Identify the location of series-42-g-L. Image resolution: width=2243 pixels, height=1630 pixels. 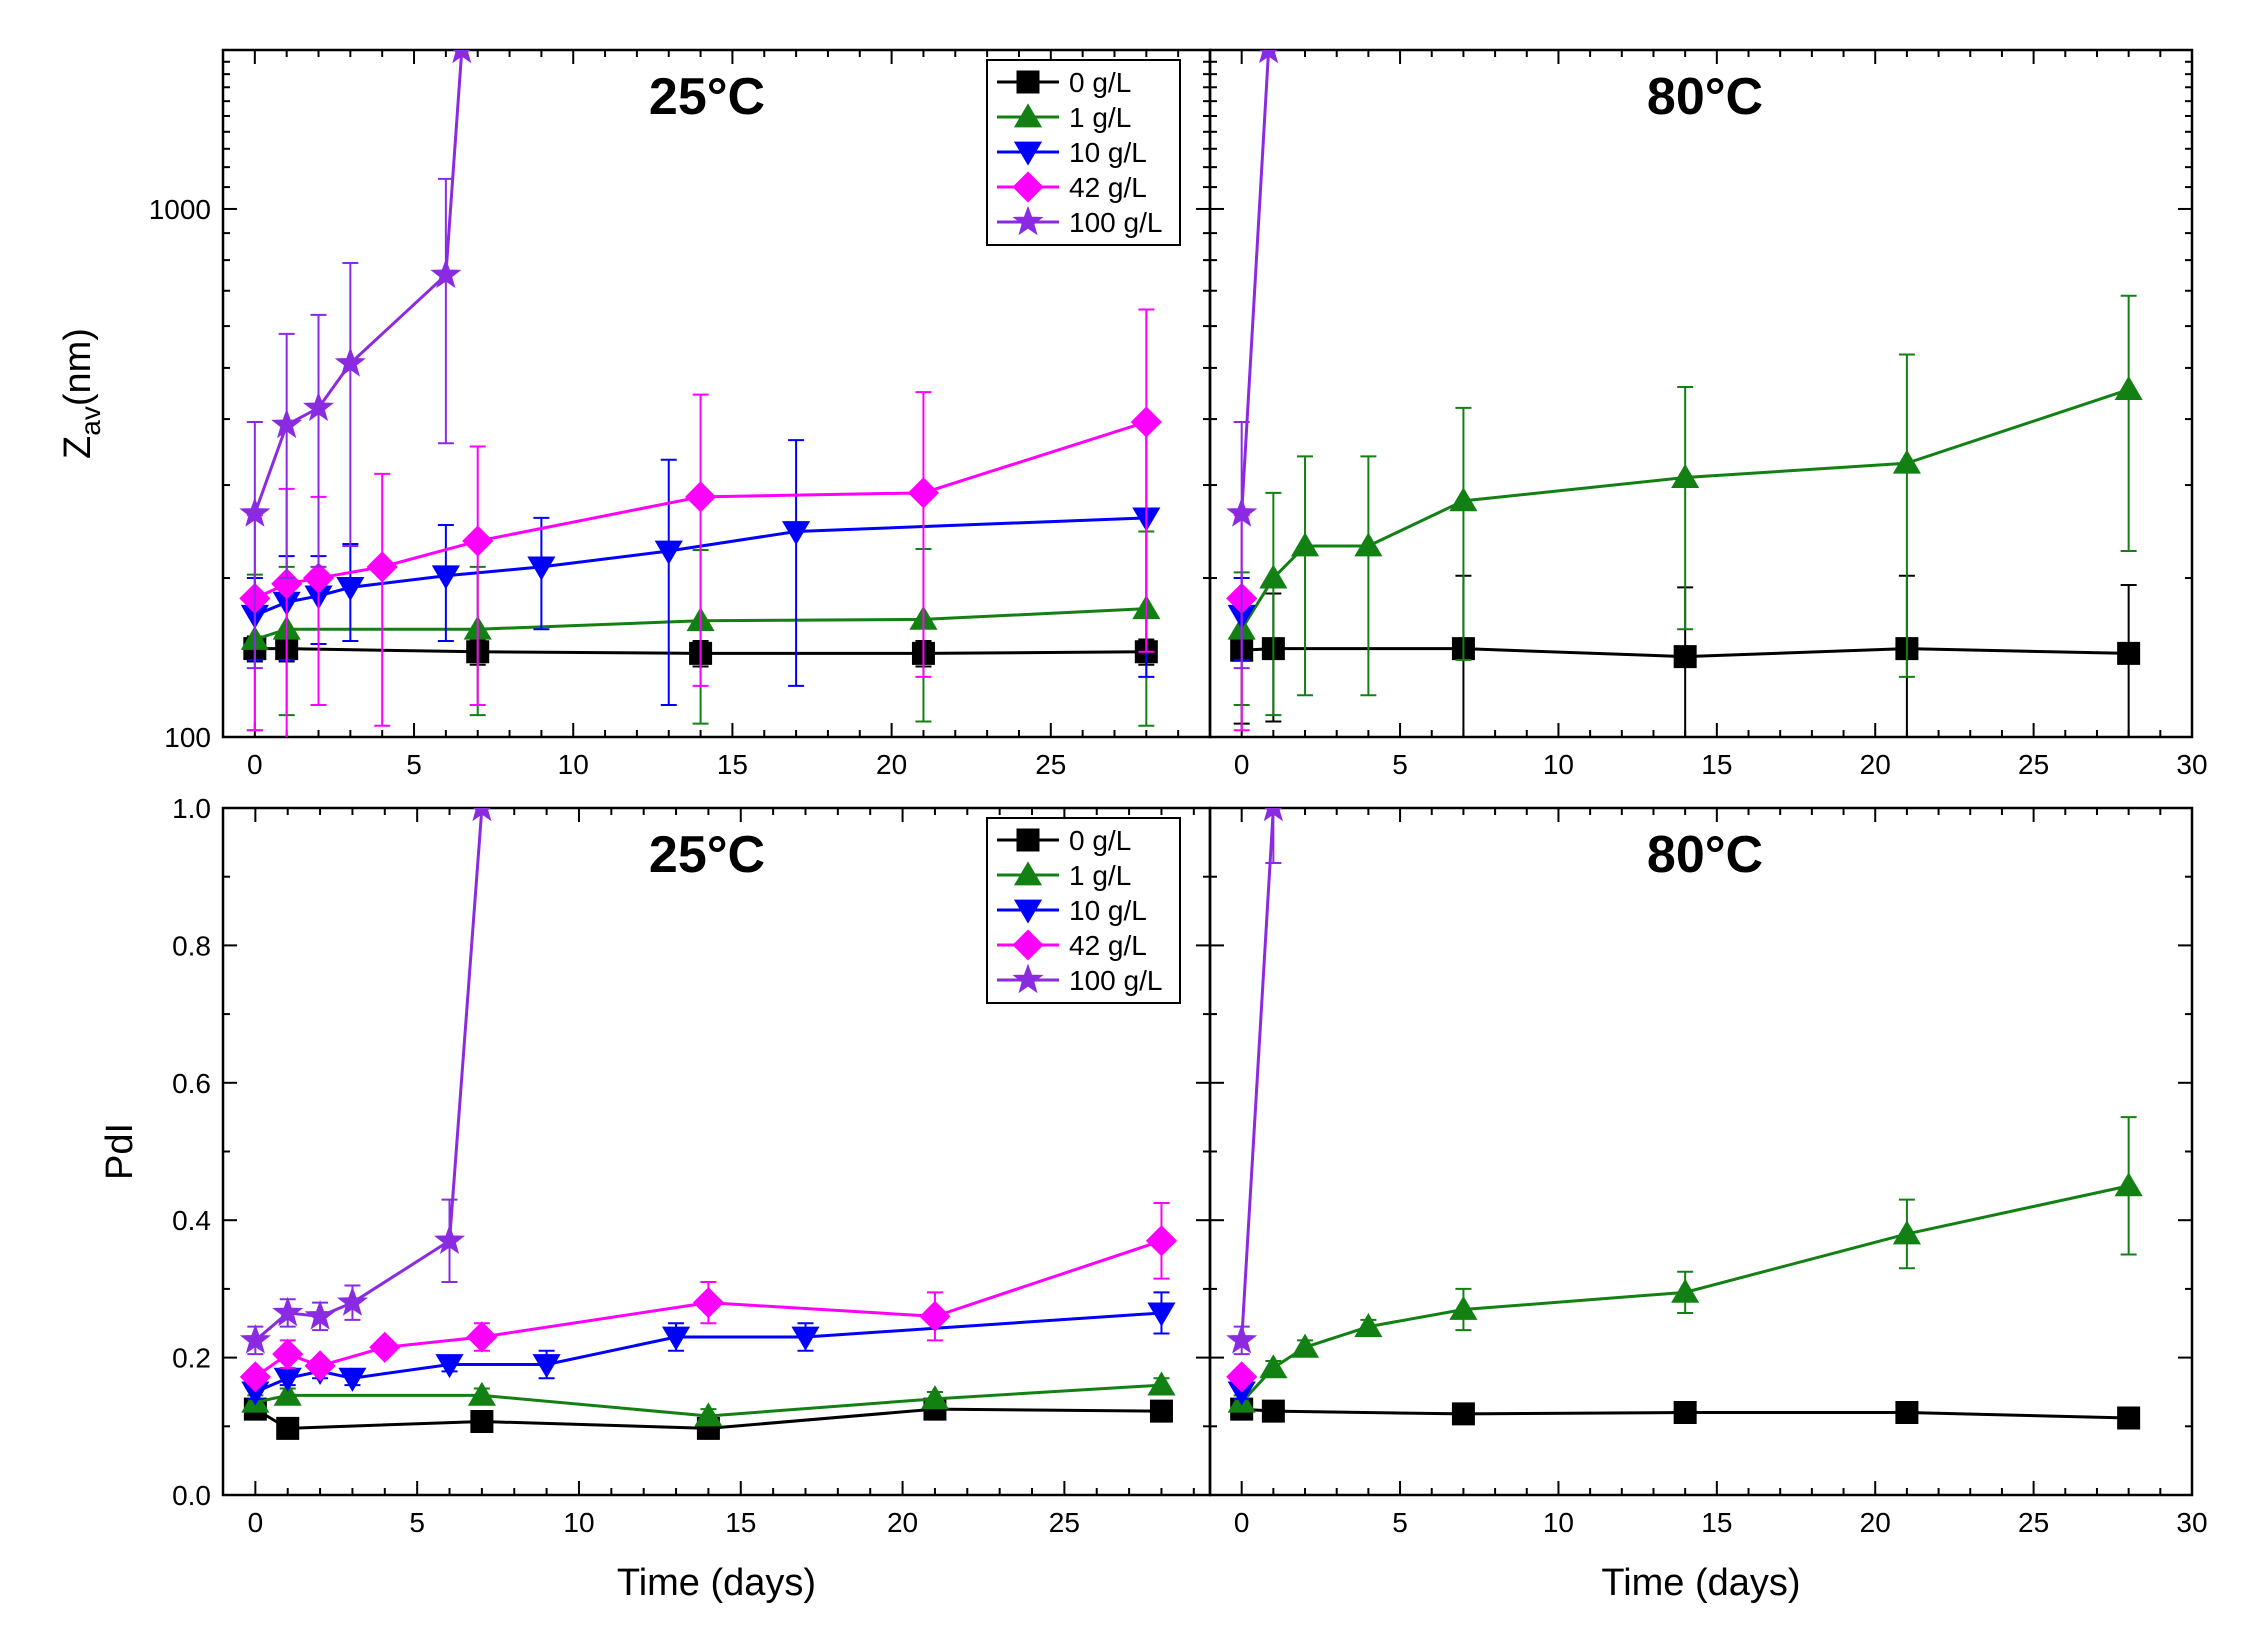
(1242, 1377).